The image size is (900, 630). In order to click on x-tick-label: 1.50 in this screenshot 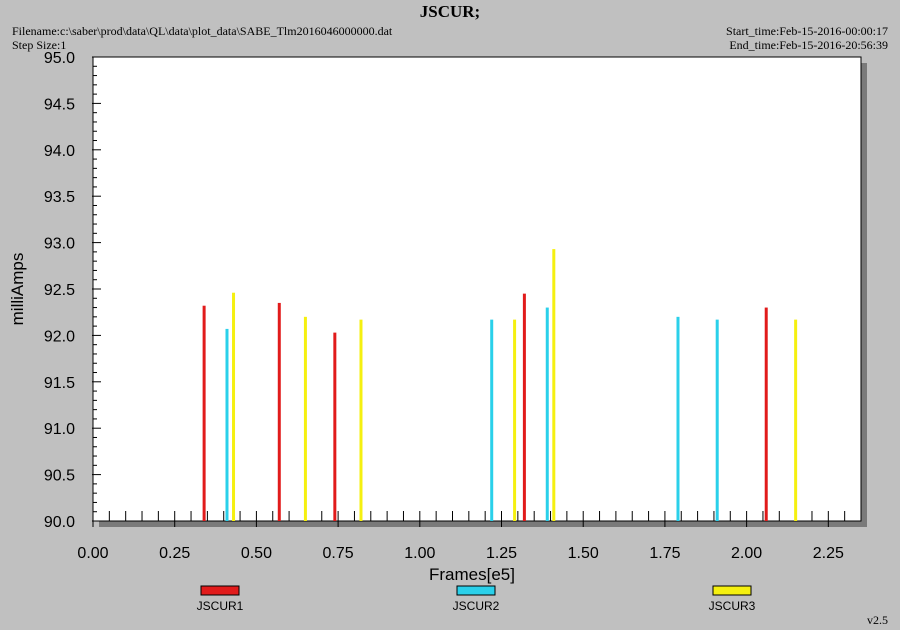, I will do `click(583, 553)`.